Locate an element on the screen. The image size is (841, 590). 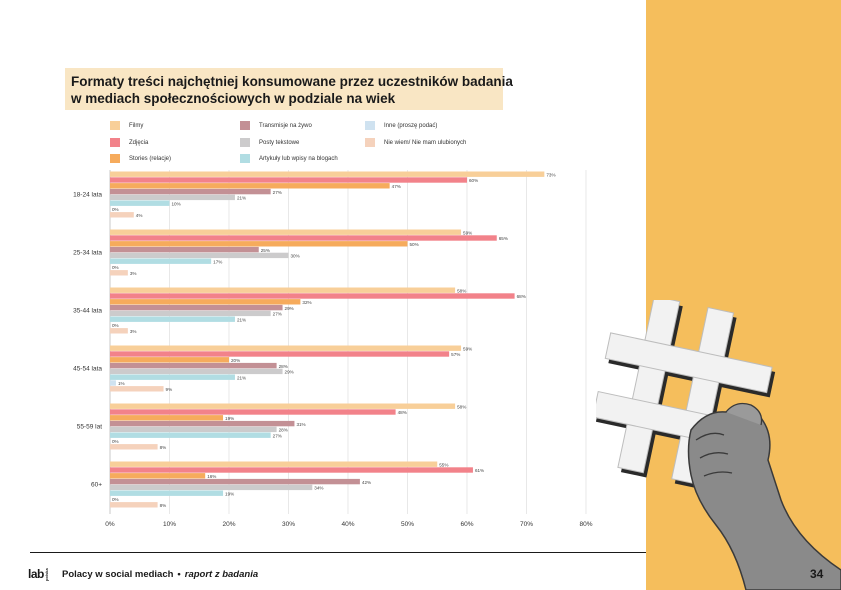
category-label: 55-59 lat is located at coordinates (89, 427).